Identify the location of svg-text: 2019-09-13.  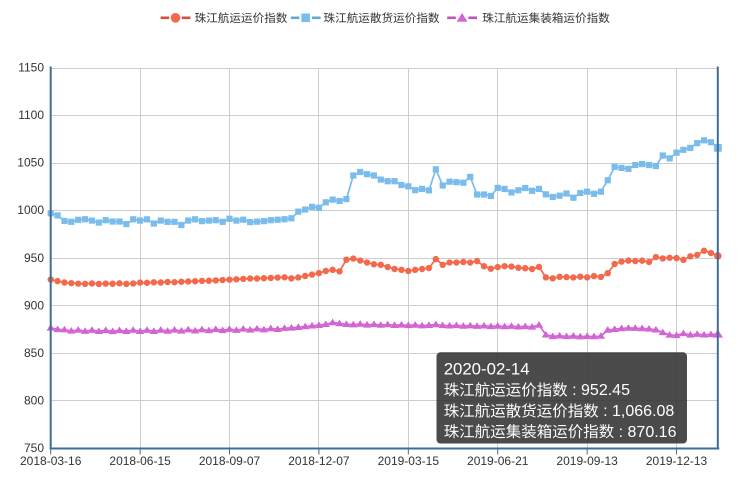
(587, 461).